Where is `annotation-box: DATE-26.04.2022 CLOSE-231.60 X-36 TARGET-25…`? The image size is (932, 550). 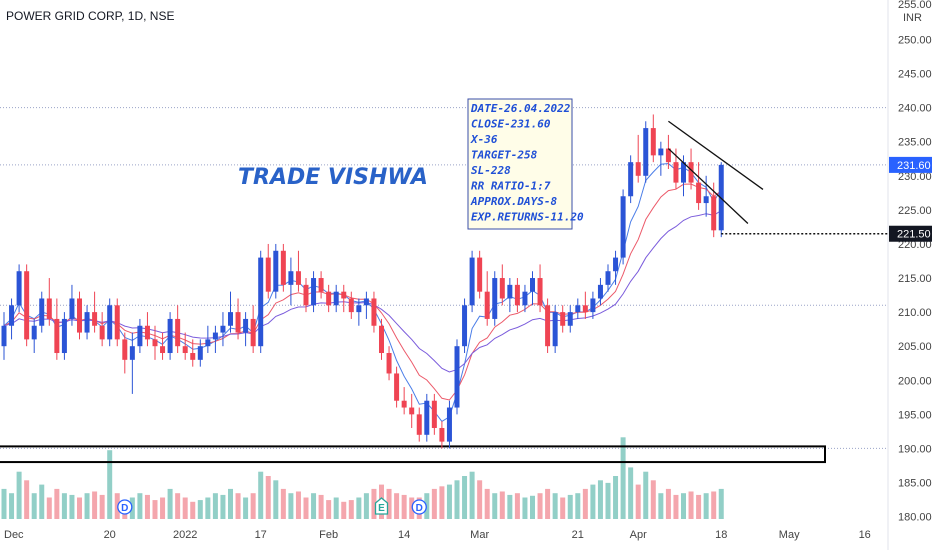 annotation-box: DATE-26.04.2022 CLOSE-231.60 X-36 TARGET-25… is located at coordinates (525, 164).